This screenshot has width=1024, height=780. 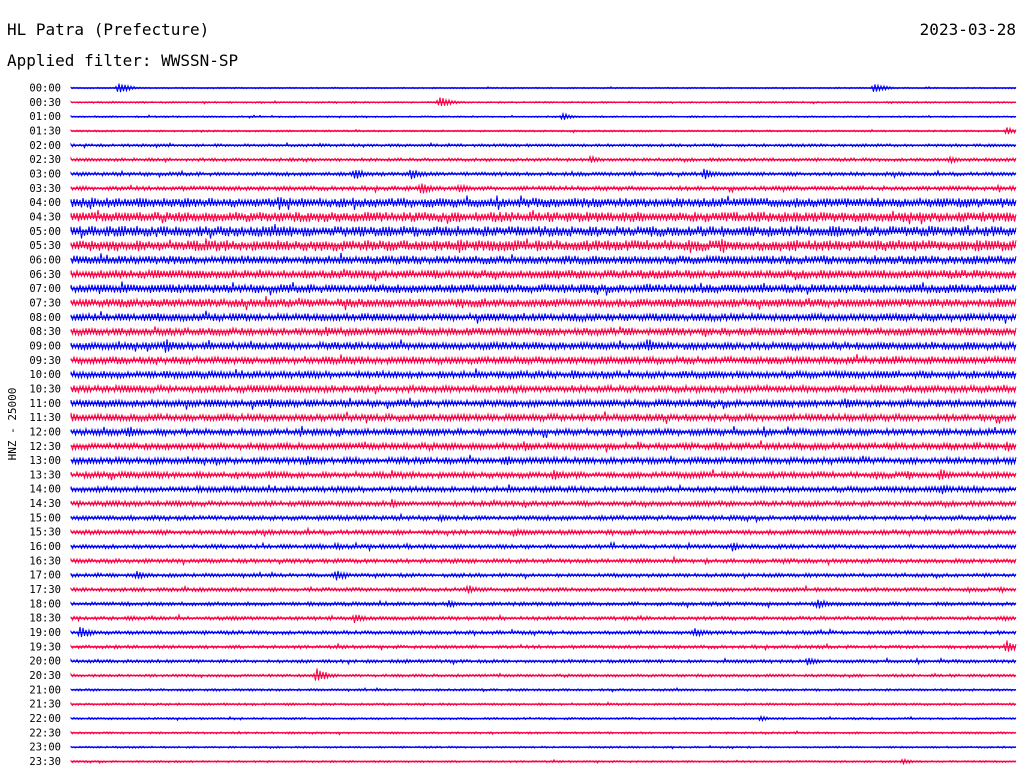 What do you see at coordinates (45, 533) in the screenshot?
I see `hour-label: 15:30` at bounding box center [45, 533].